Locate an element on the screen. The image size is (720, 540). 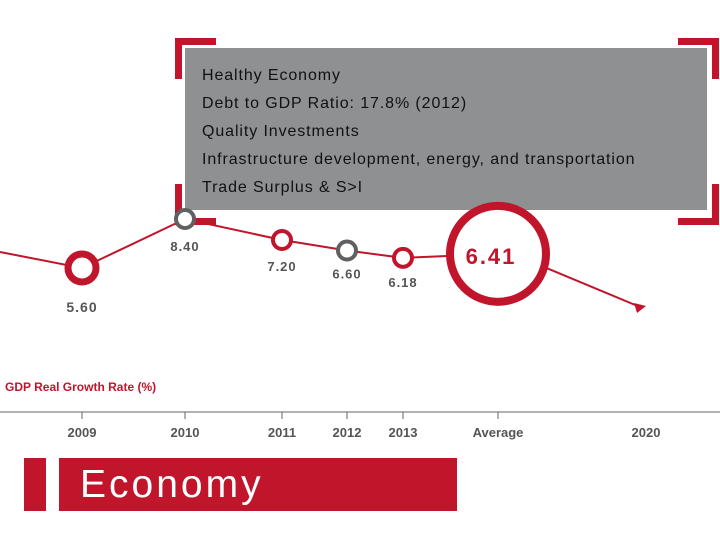
x-tick-label: 2013 is located at coordinates (403, 432).